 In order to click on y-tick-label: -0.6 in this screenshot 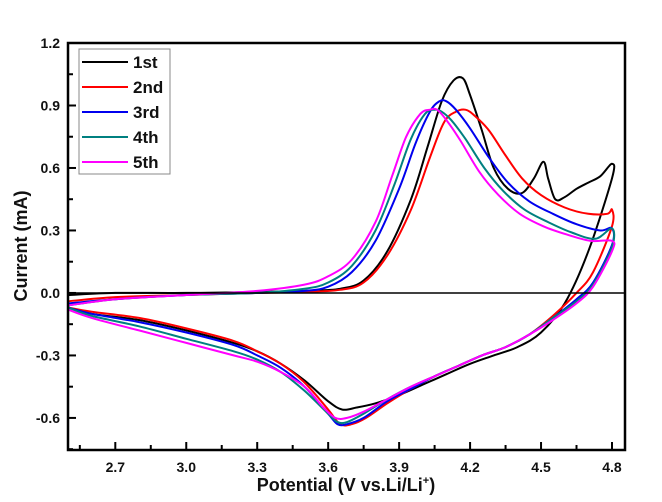, I will do `click(48, 418)`.